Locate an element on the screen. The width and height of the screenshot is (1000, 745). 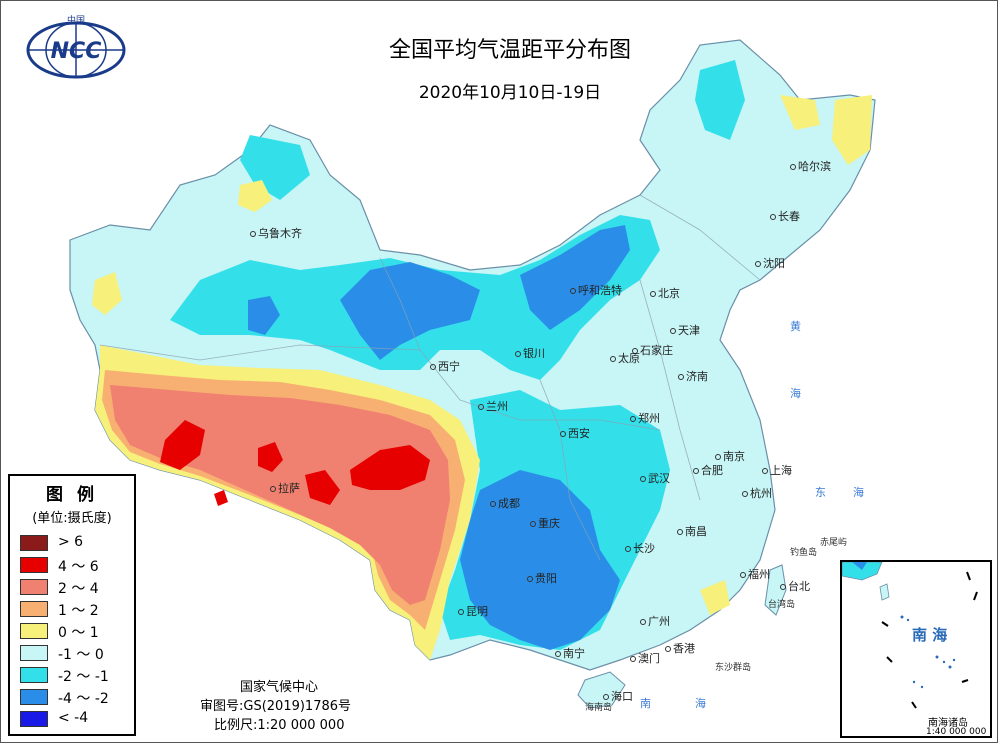
city-label: 广州 is located at coordinates (655, 621).